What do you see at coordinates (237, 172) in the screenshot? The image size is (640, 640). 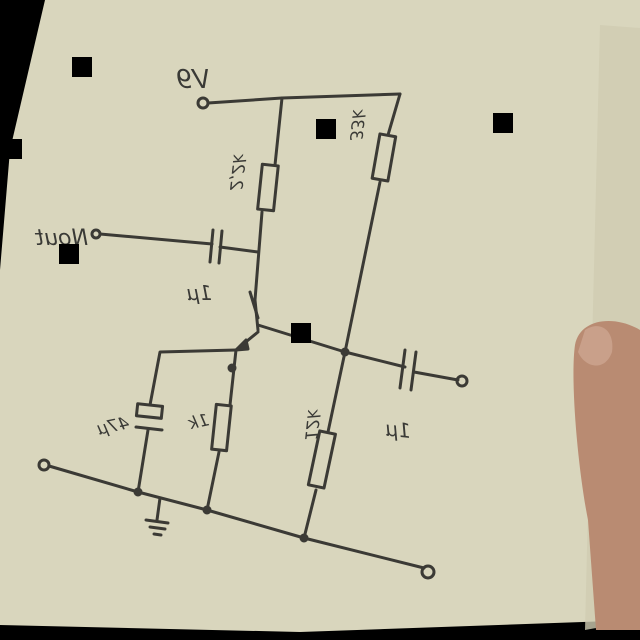 I see `collector-resistor-label: 2,2k` at bounding box center [237, 172].